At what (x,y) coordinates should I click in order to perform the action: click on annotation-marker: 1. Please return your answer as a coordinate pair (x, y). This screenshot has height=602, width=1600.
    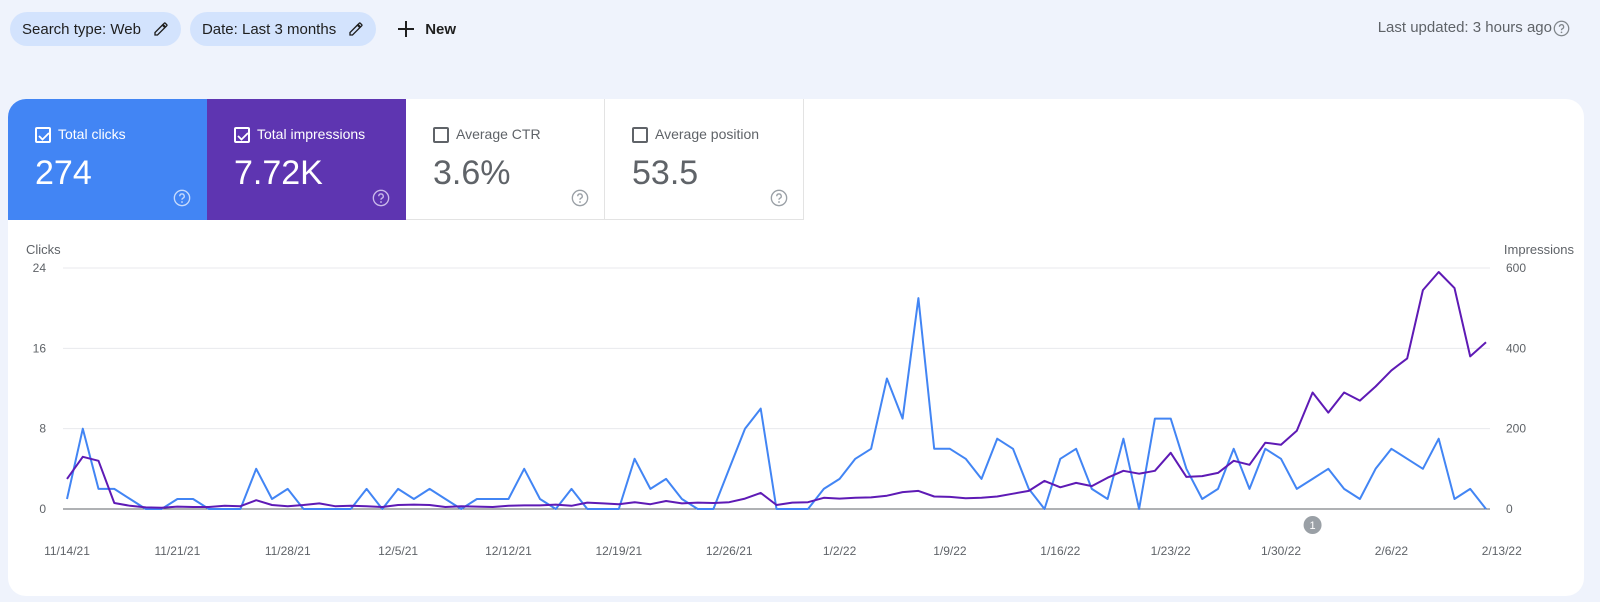
    Looking at the image, I should click on (1312, 525).